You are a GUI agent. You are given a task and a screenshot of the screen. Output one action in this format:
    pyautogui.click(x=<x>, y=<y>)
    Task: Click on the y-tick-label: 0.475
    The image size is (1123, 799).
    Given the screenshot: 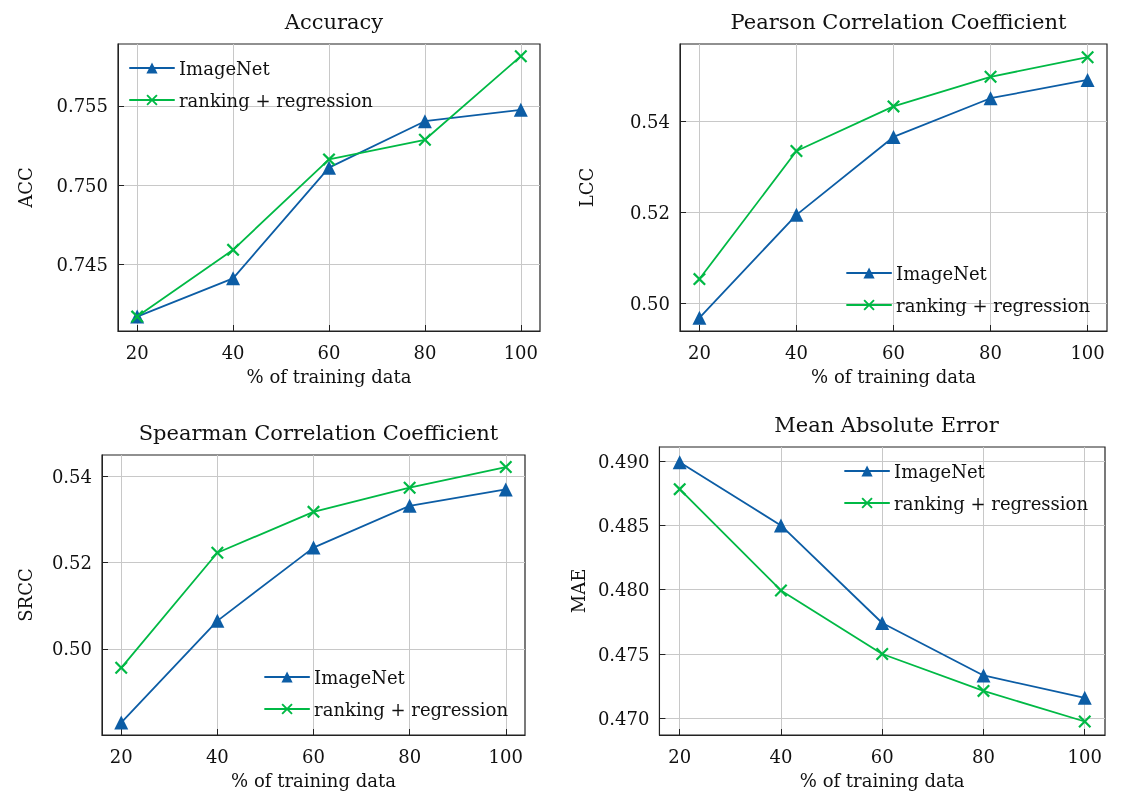 What is the action you would take?
    pyautogui.click(x=623, y=654)
    